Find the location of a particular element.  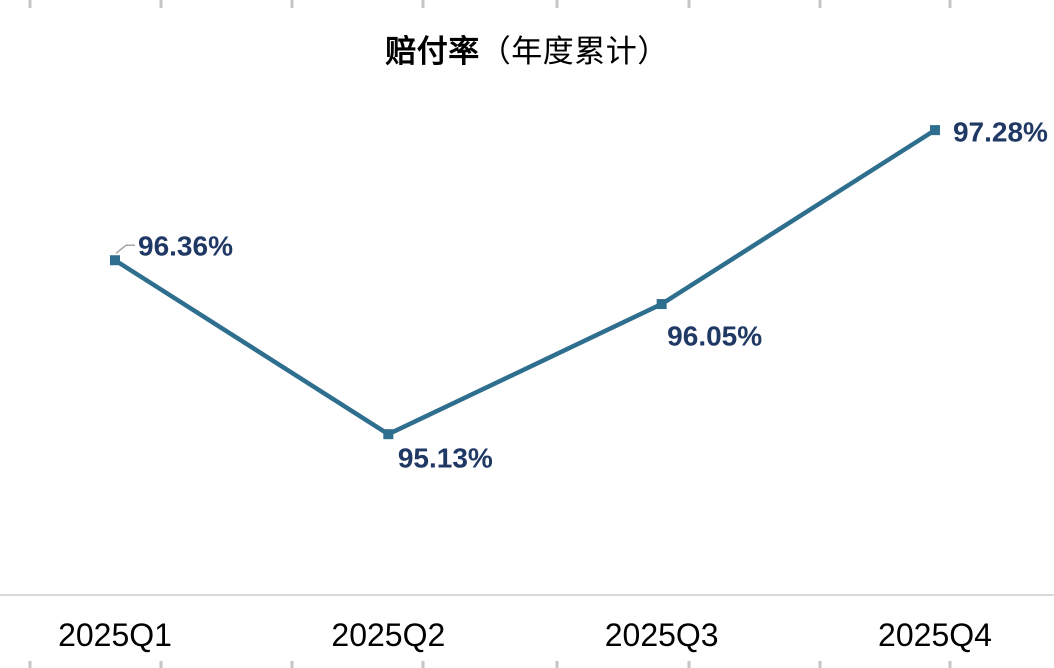

chart-title-main: 赔付率 is located at coordinates (432, 51).